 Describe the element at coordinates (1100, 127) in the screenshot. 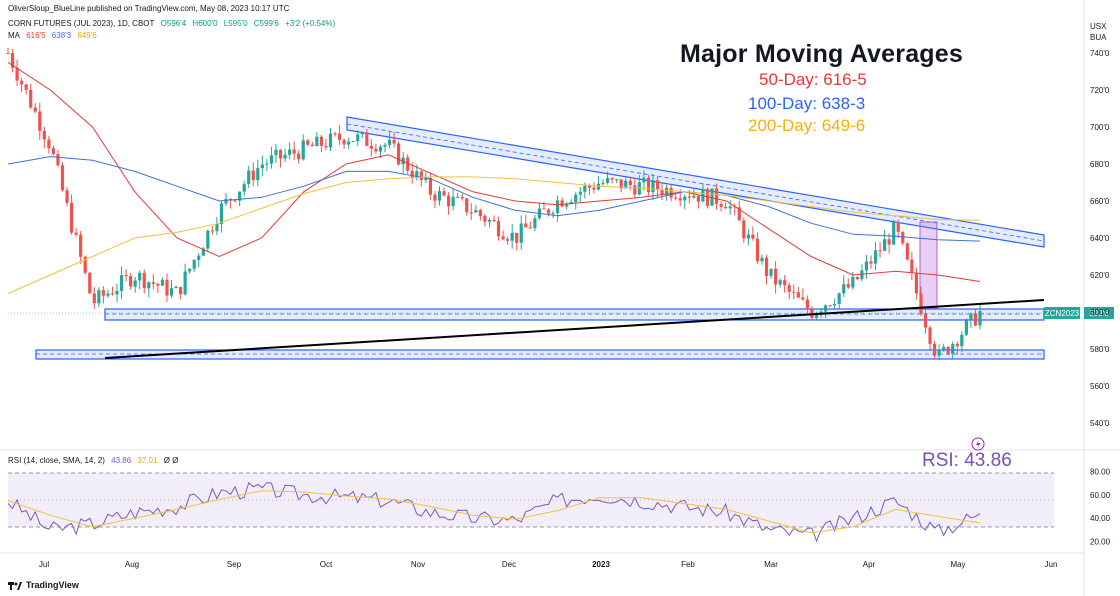

I see `price-tick: 700'0` at that location.